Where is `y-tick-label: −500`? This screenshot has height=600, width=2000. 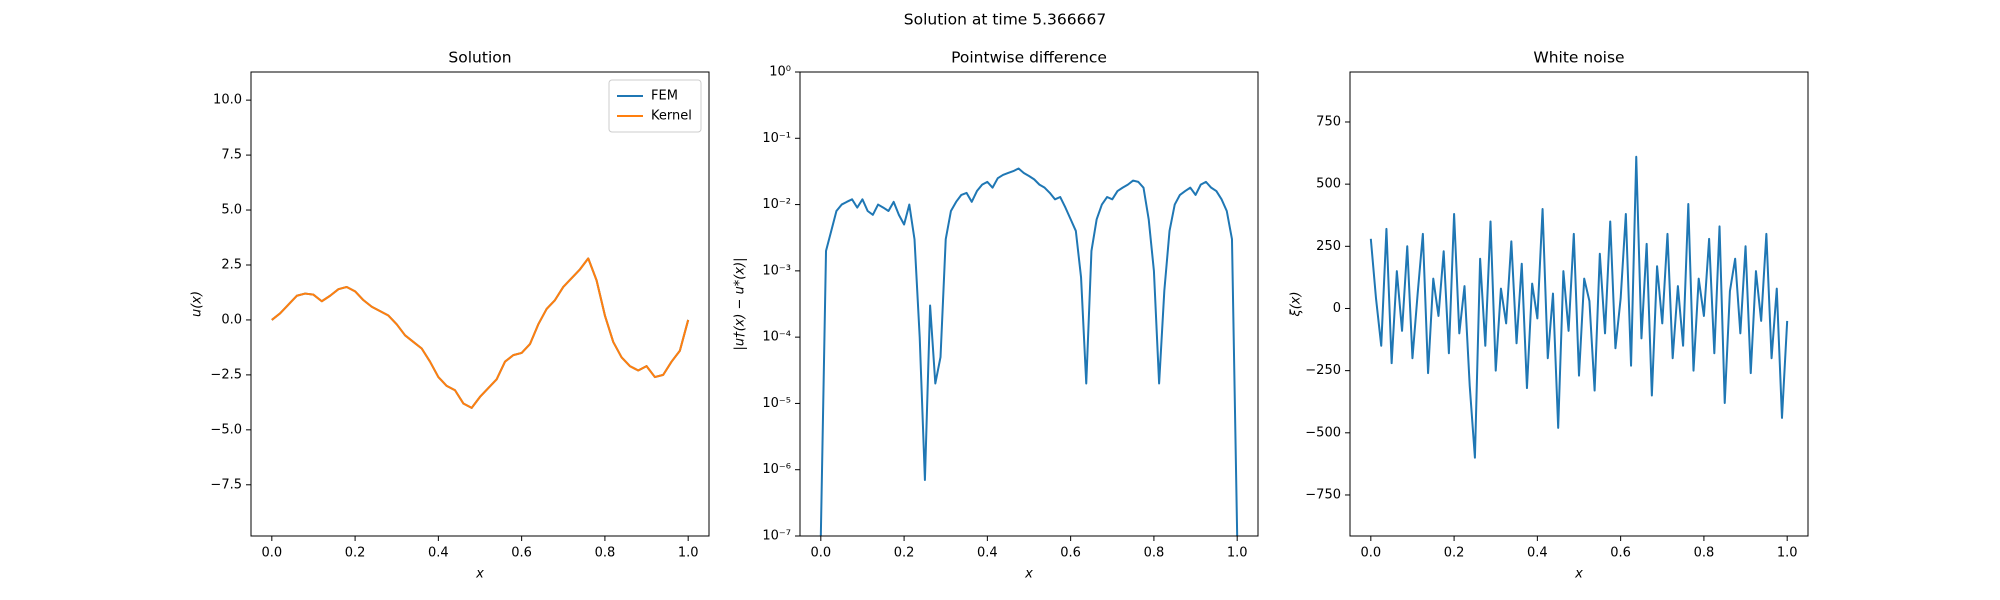
y-tick-label: −500 is located at coordinates (1323, 432).